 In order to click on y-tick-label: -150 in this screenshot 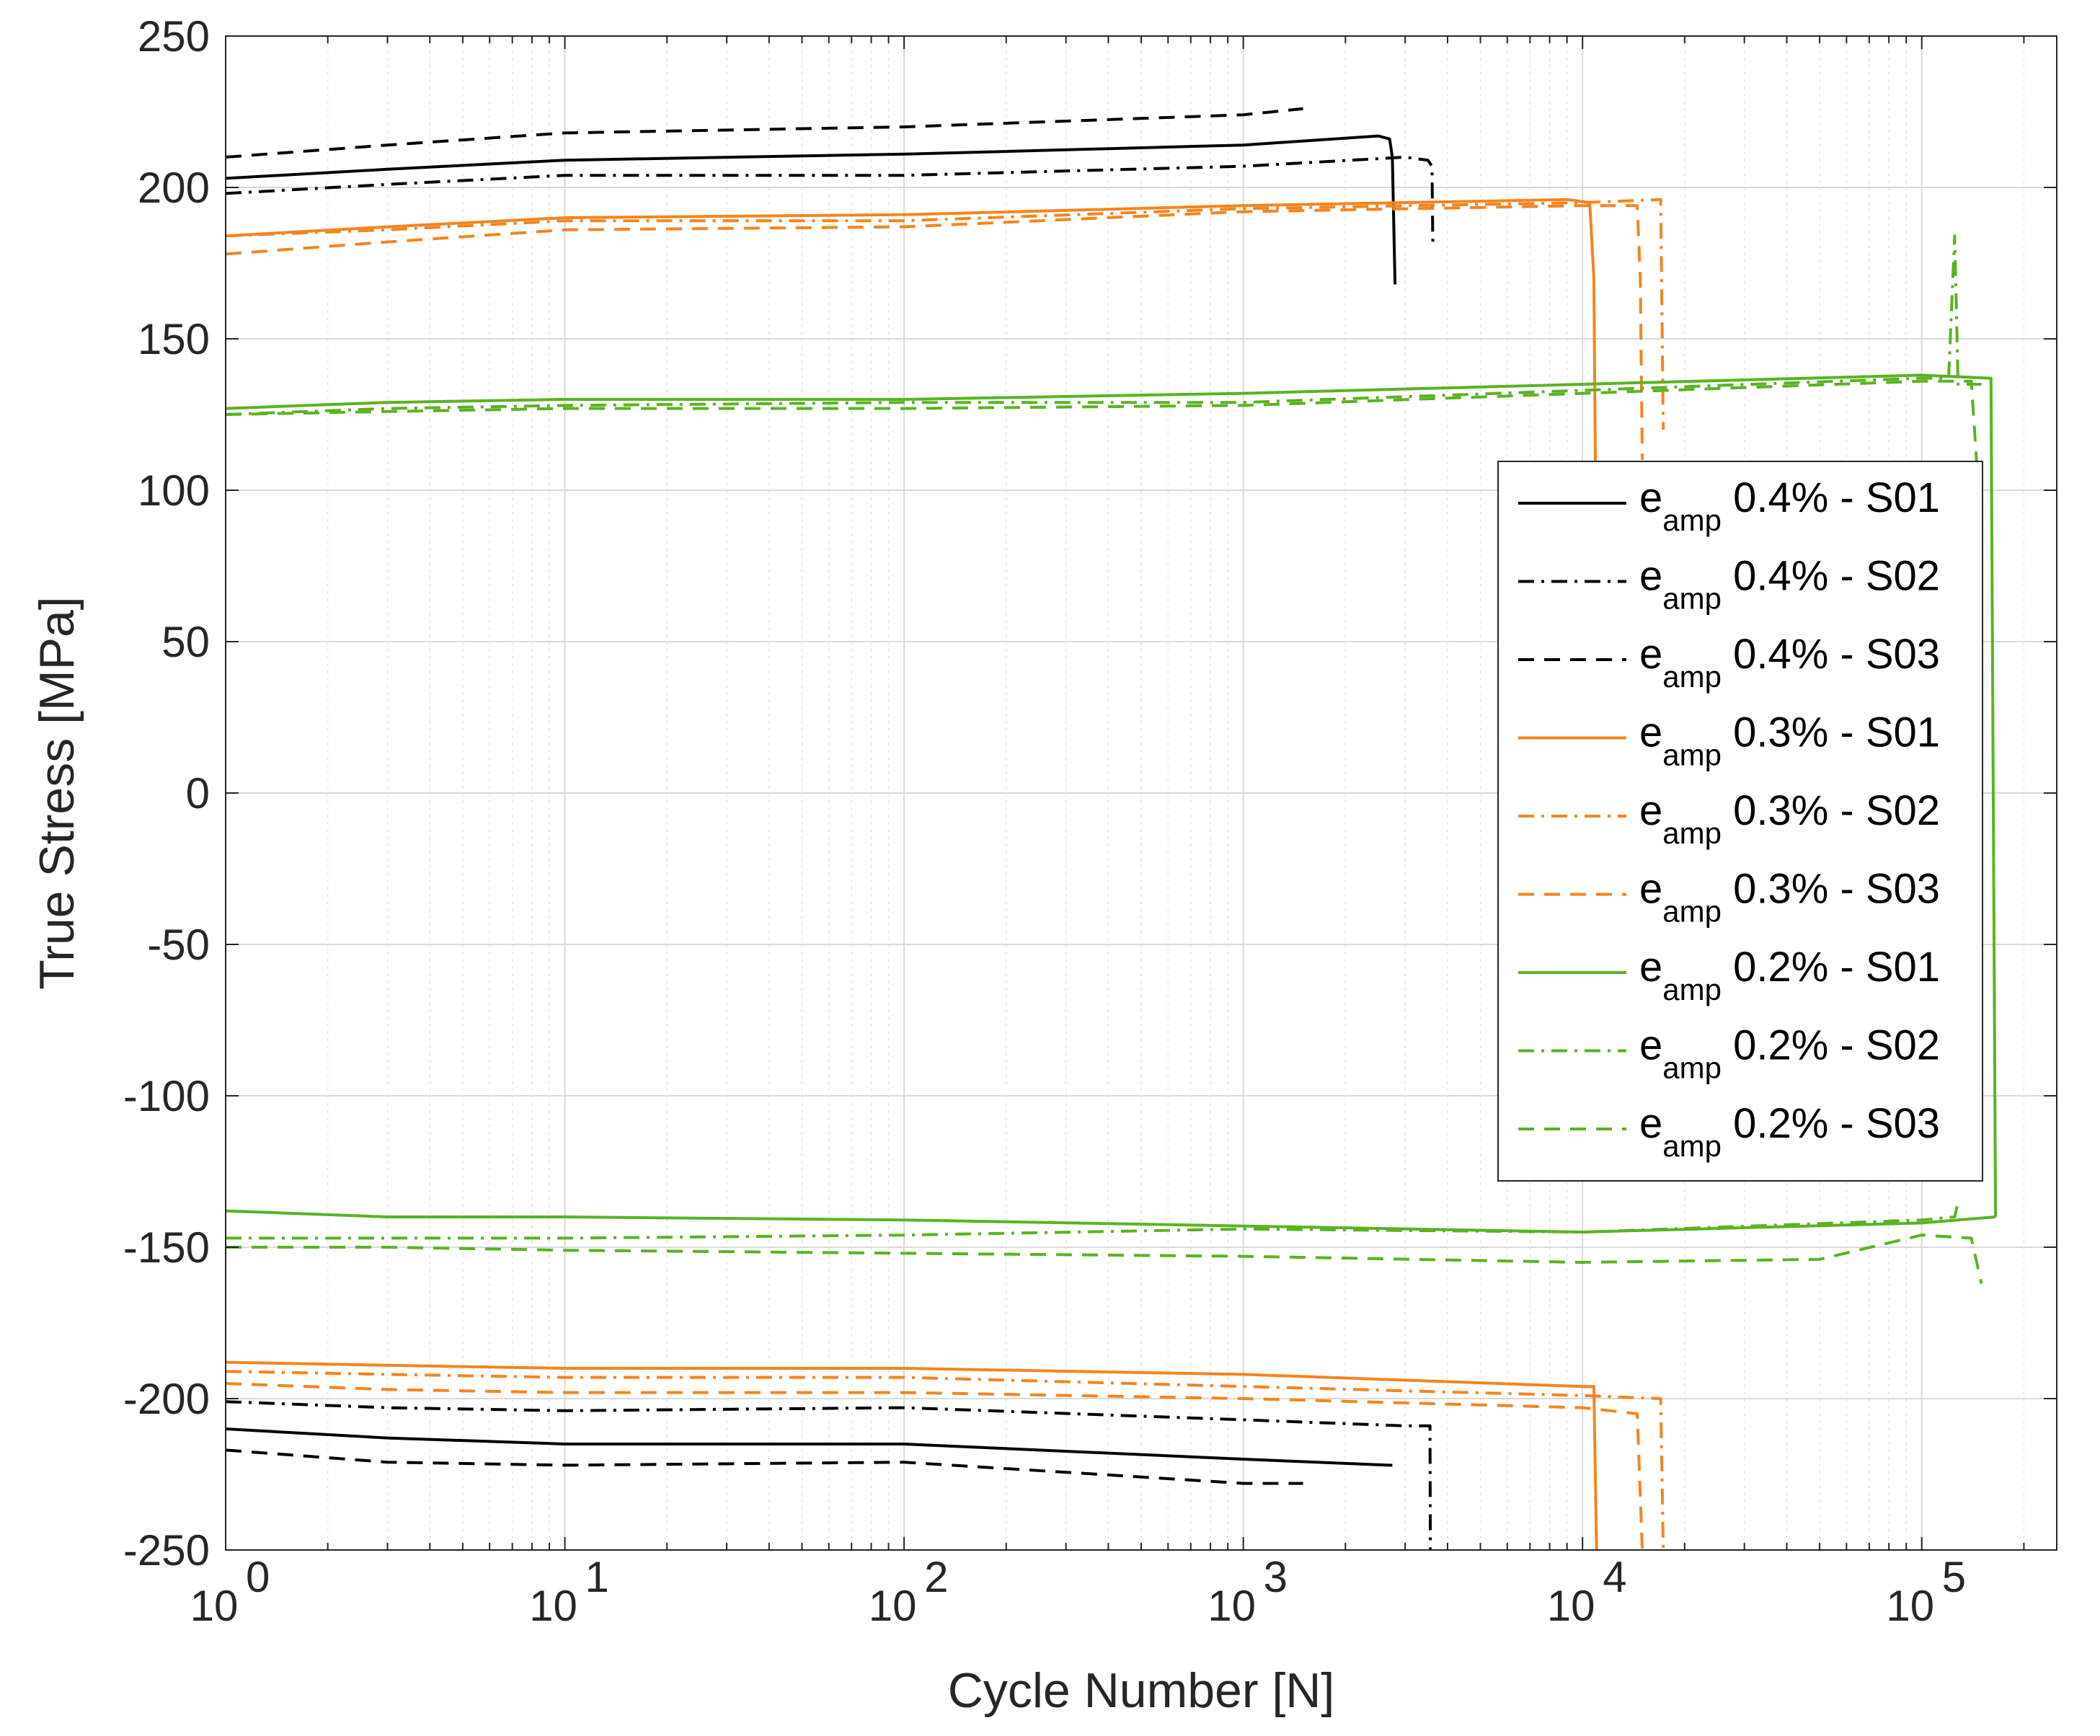, I will do `click(167, 1247)`.